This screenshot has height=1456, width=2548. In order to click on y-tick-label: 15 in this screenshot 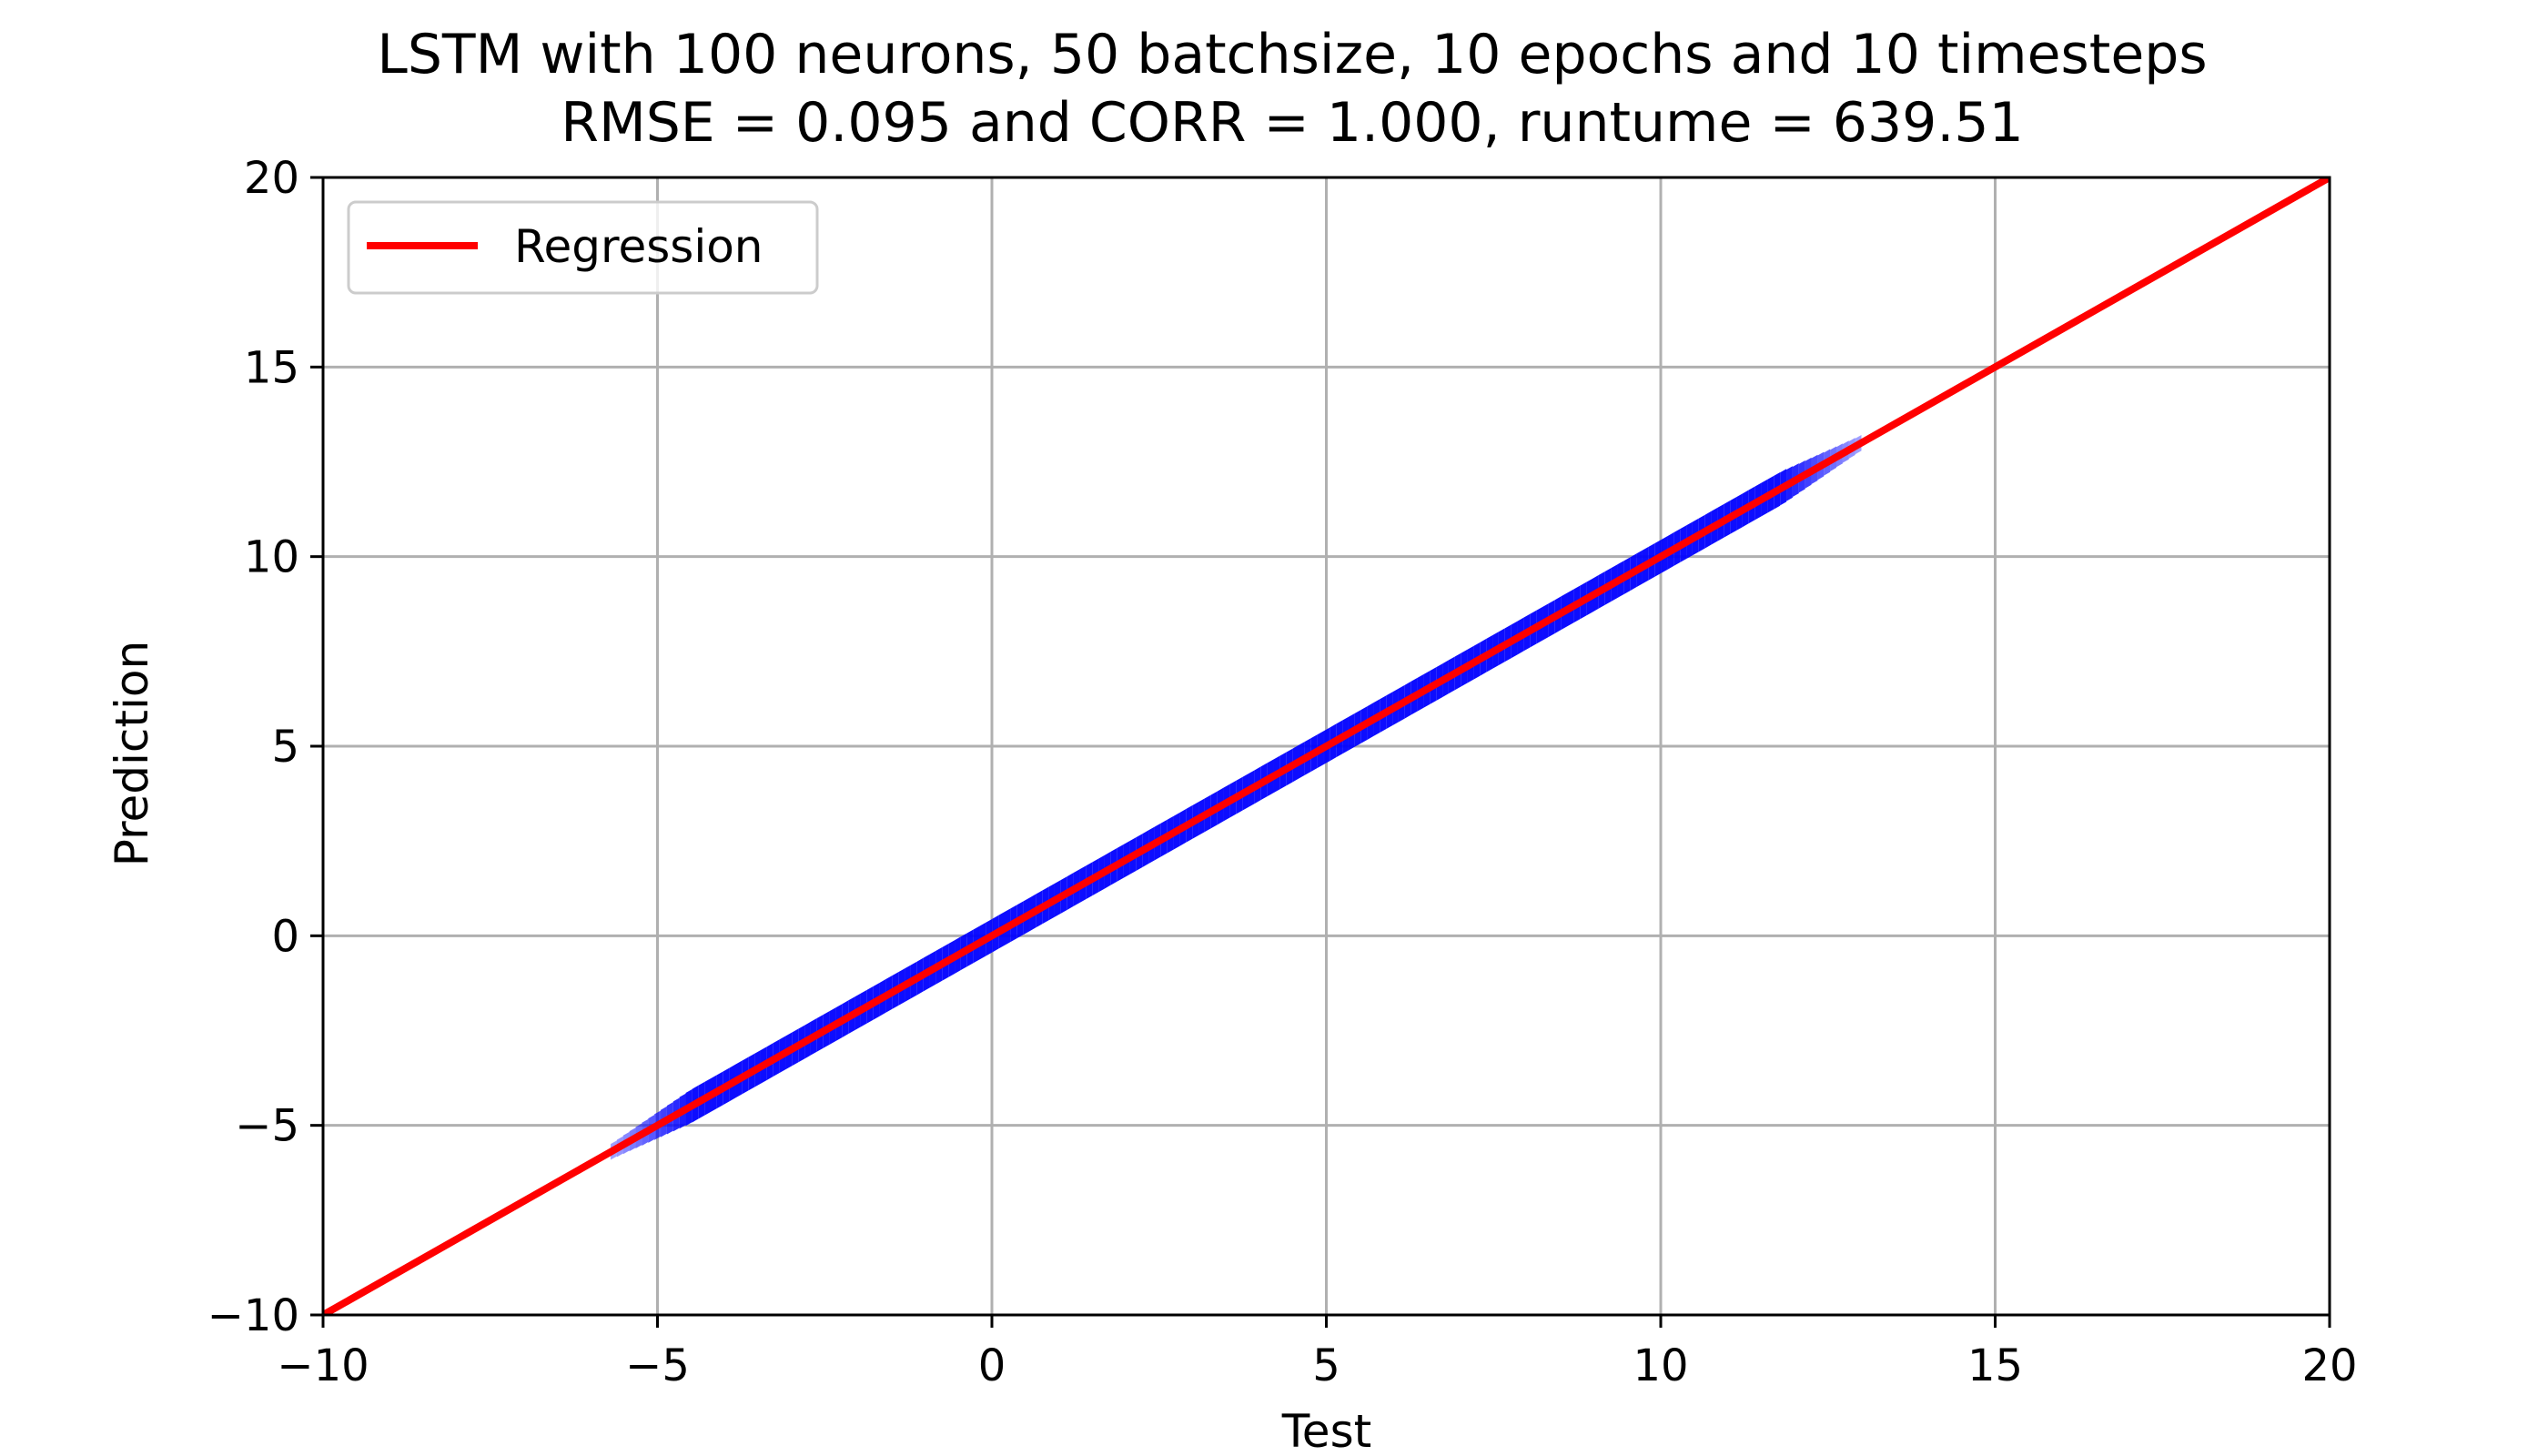, I will do `click(271, 368)`.